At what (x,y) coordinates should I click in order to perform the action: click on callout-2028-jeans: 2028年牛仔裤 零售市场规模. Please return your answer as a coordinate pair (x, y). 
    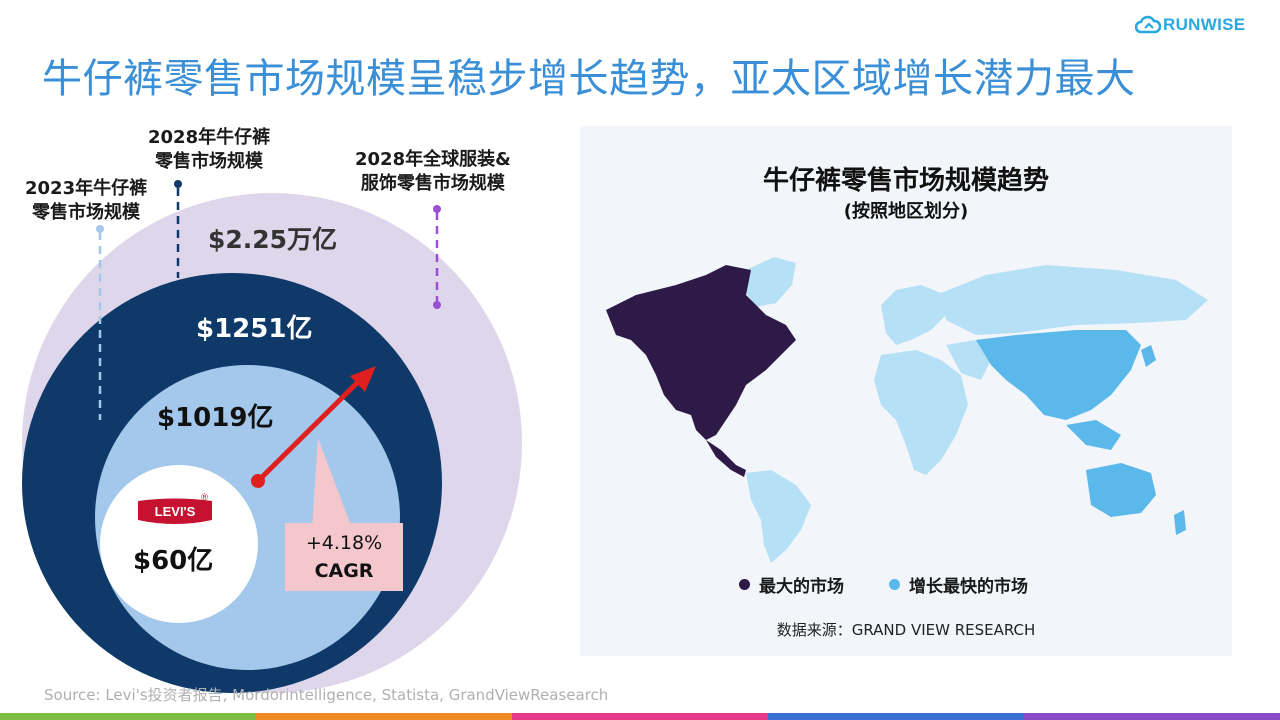
    Looking at the image, I should click on (209, 150).